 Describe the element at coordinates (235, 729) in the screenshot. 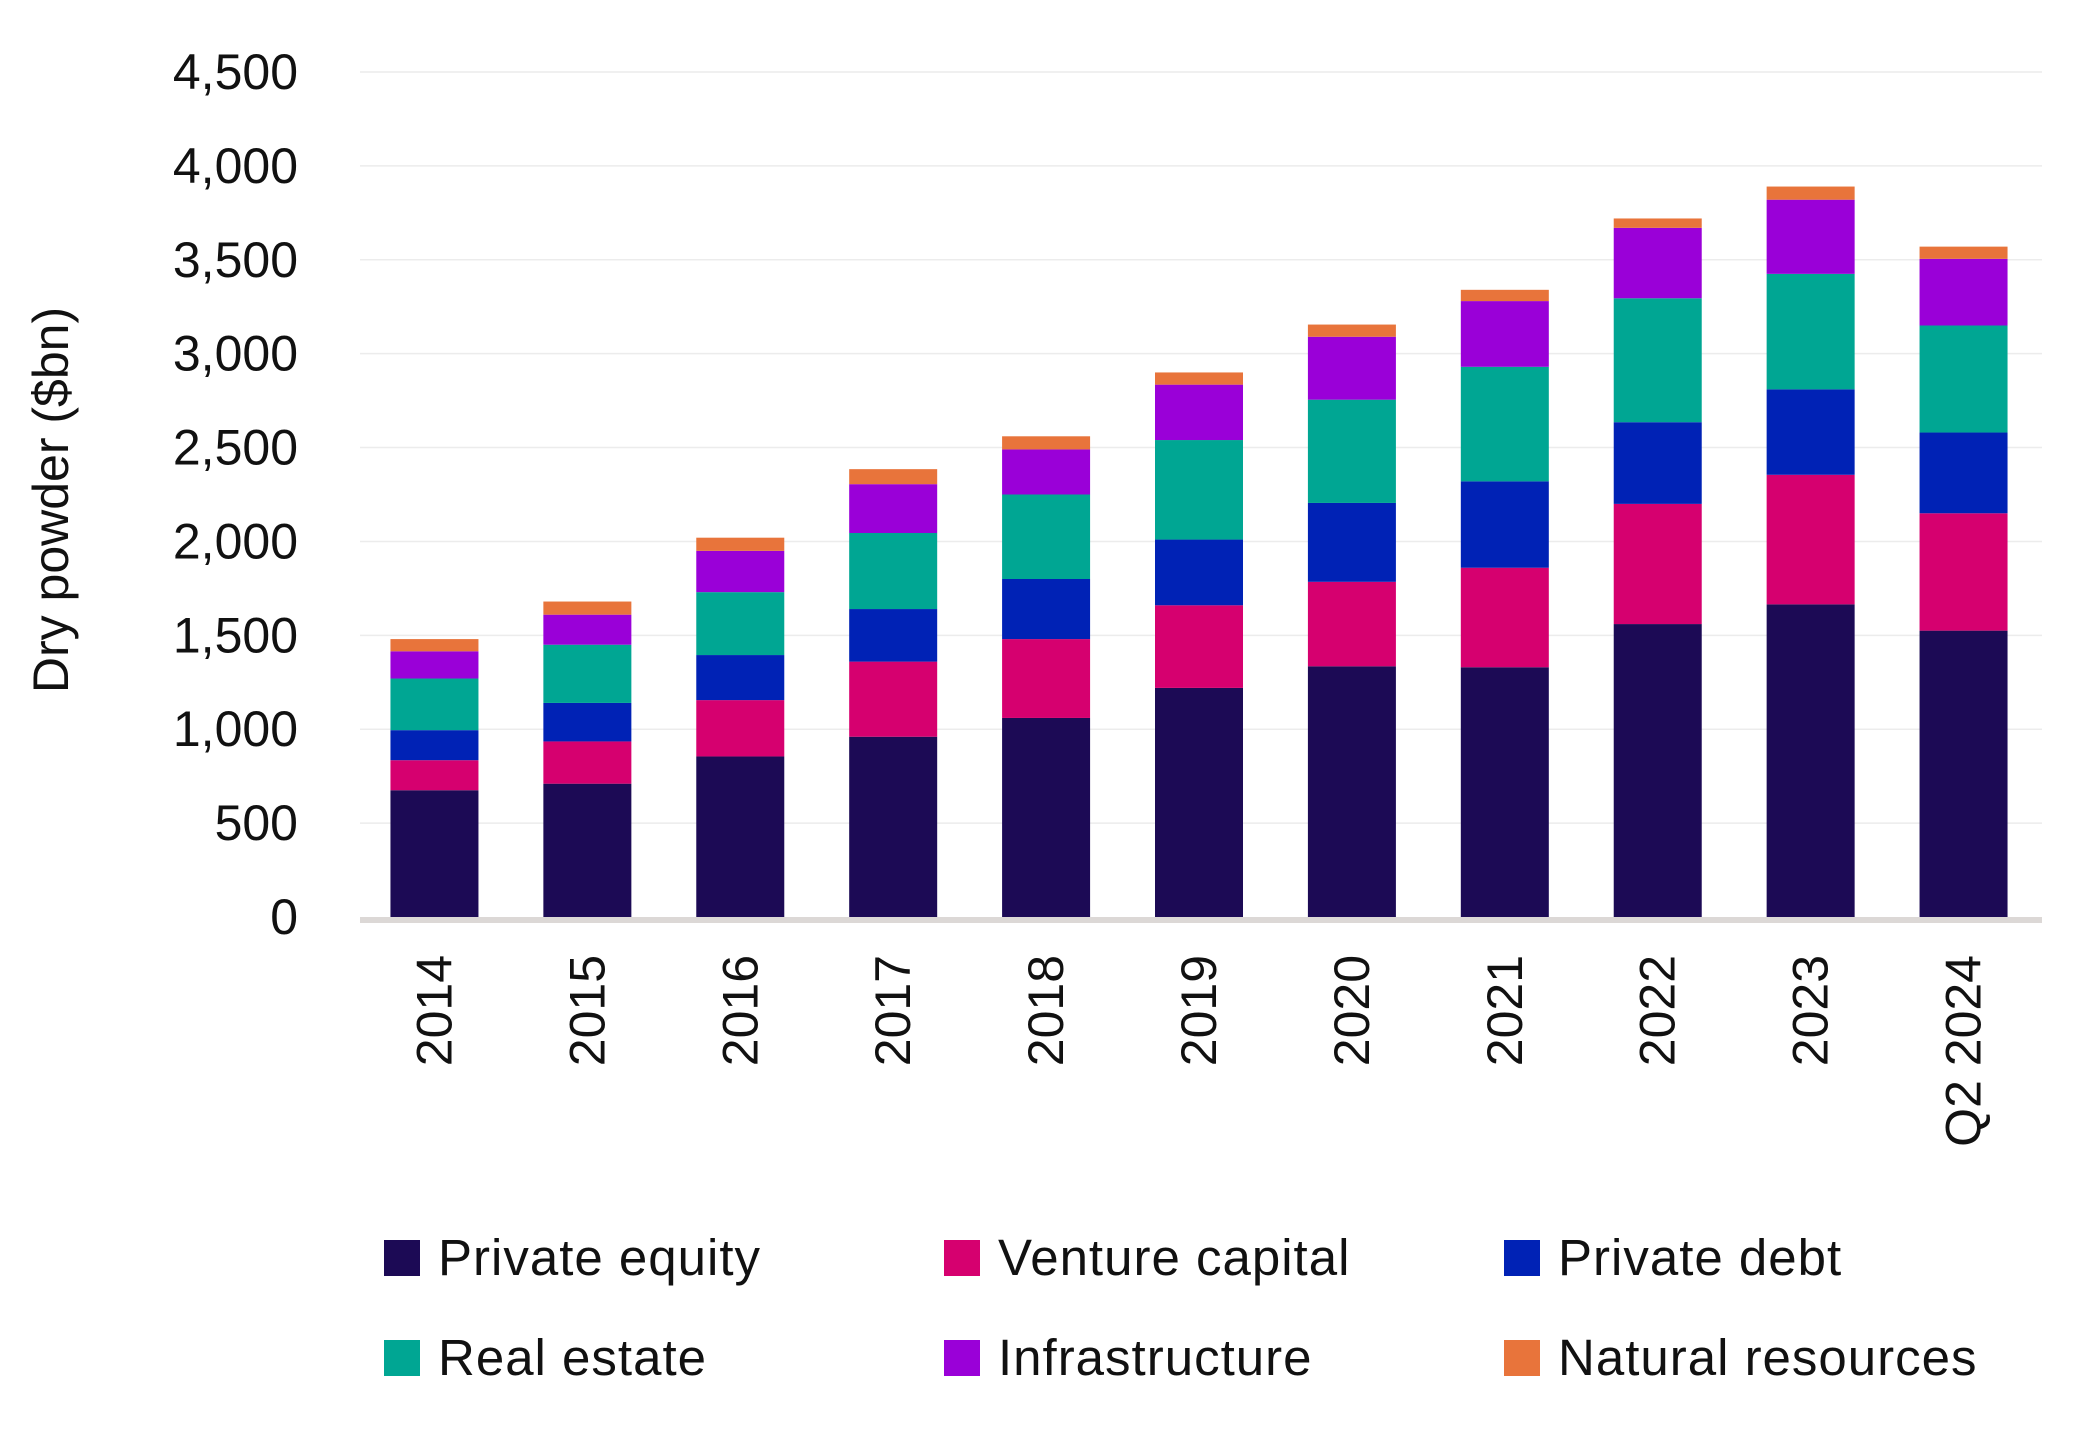

I see `y-tick-label: 1,000` at that location.